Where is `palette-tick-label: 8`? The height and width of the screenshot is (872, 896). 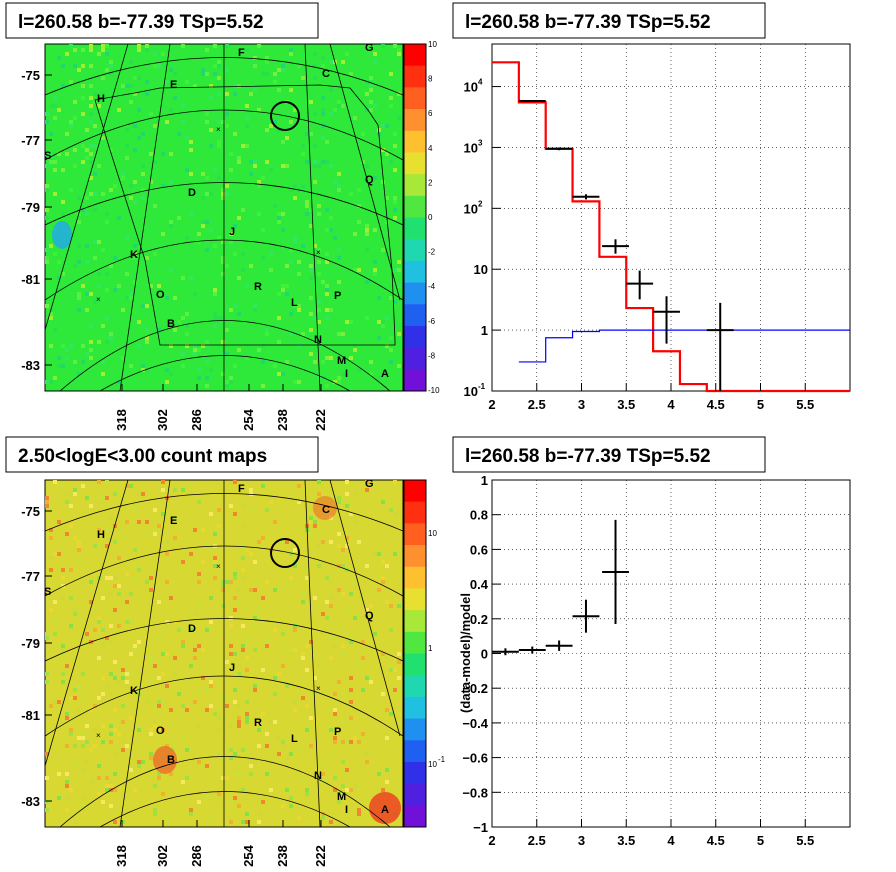
palette-tick-label: 8 is located at coordinates (430, 79).